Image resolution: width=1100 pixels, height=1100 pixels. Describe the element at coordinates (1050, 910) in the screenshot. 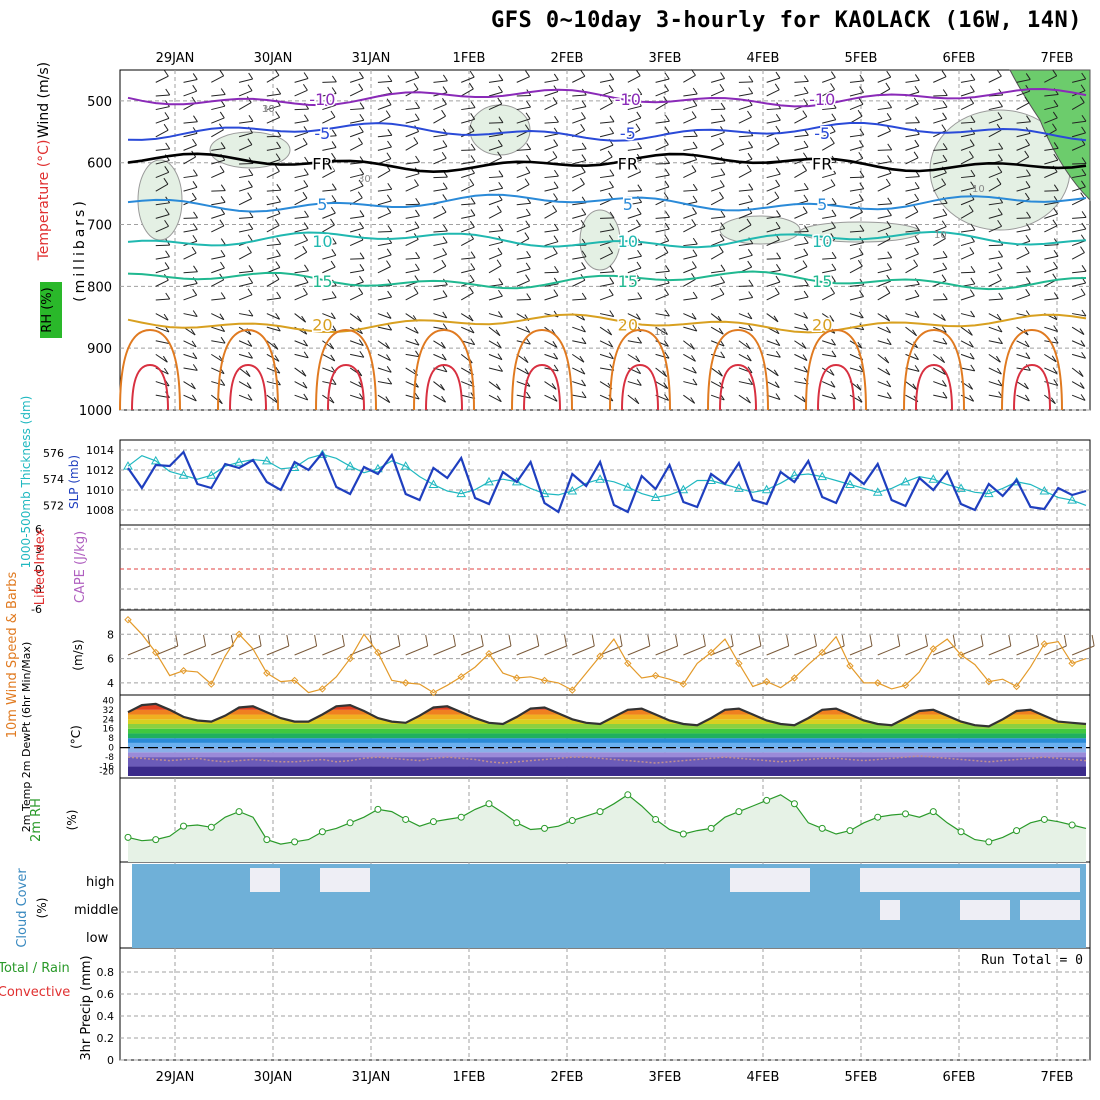

I see `cloud-gap` at that location.